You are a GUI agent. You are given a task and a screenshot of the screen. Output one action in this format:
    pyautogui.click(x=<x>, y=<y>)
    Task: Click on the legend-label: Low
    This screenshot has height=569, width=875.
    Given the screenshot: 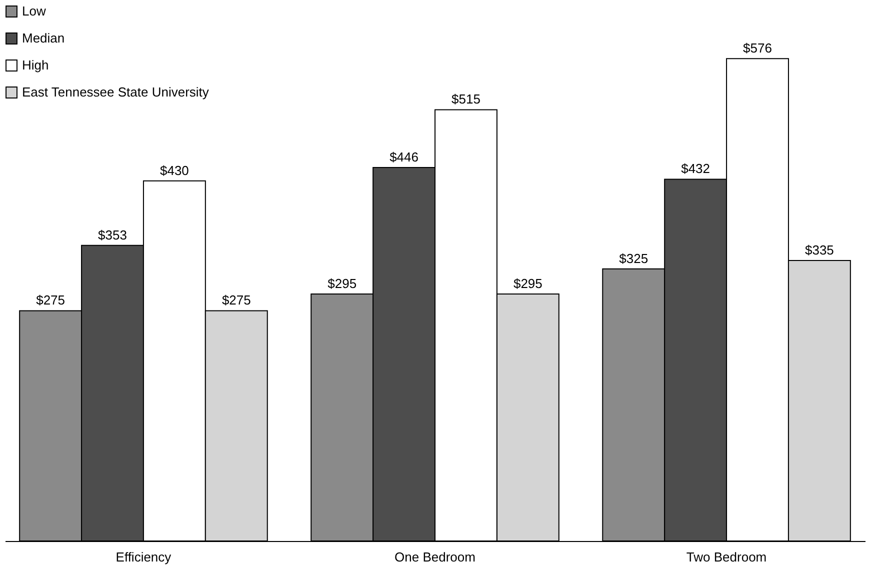 What is the action you would take?
    pyautogui.click(x=34, y=11)
    